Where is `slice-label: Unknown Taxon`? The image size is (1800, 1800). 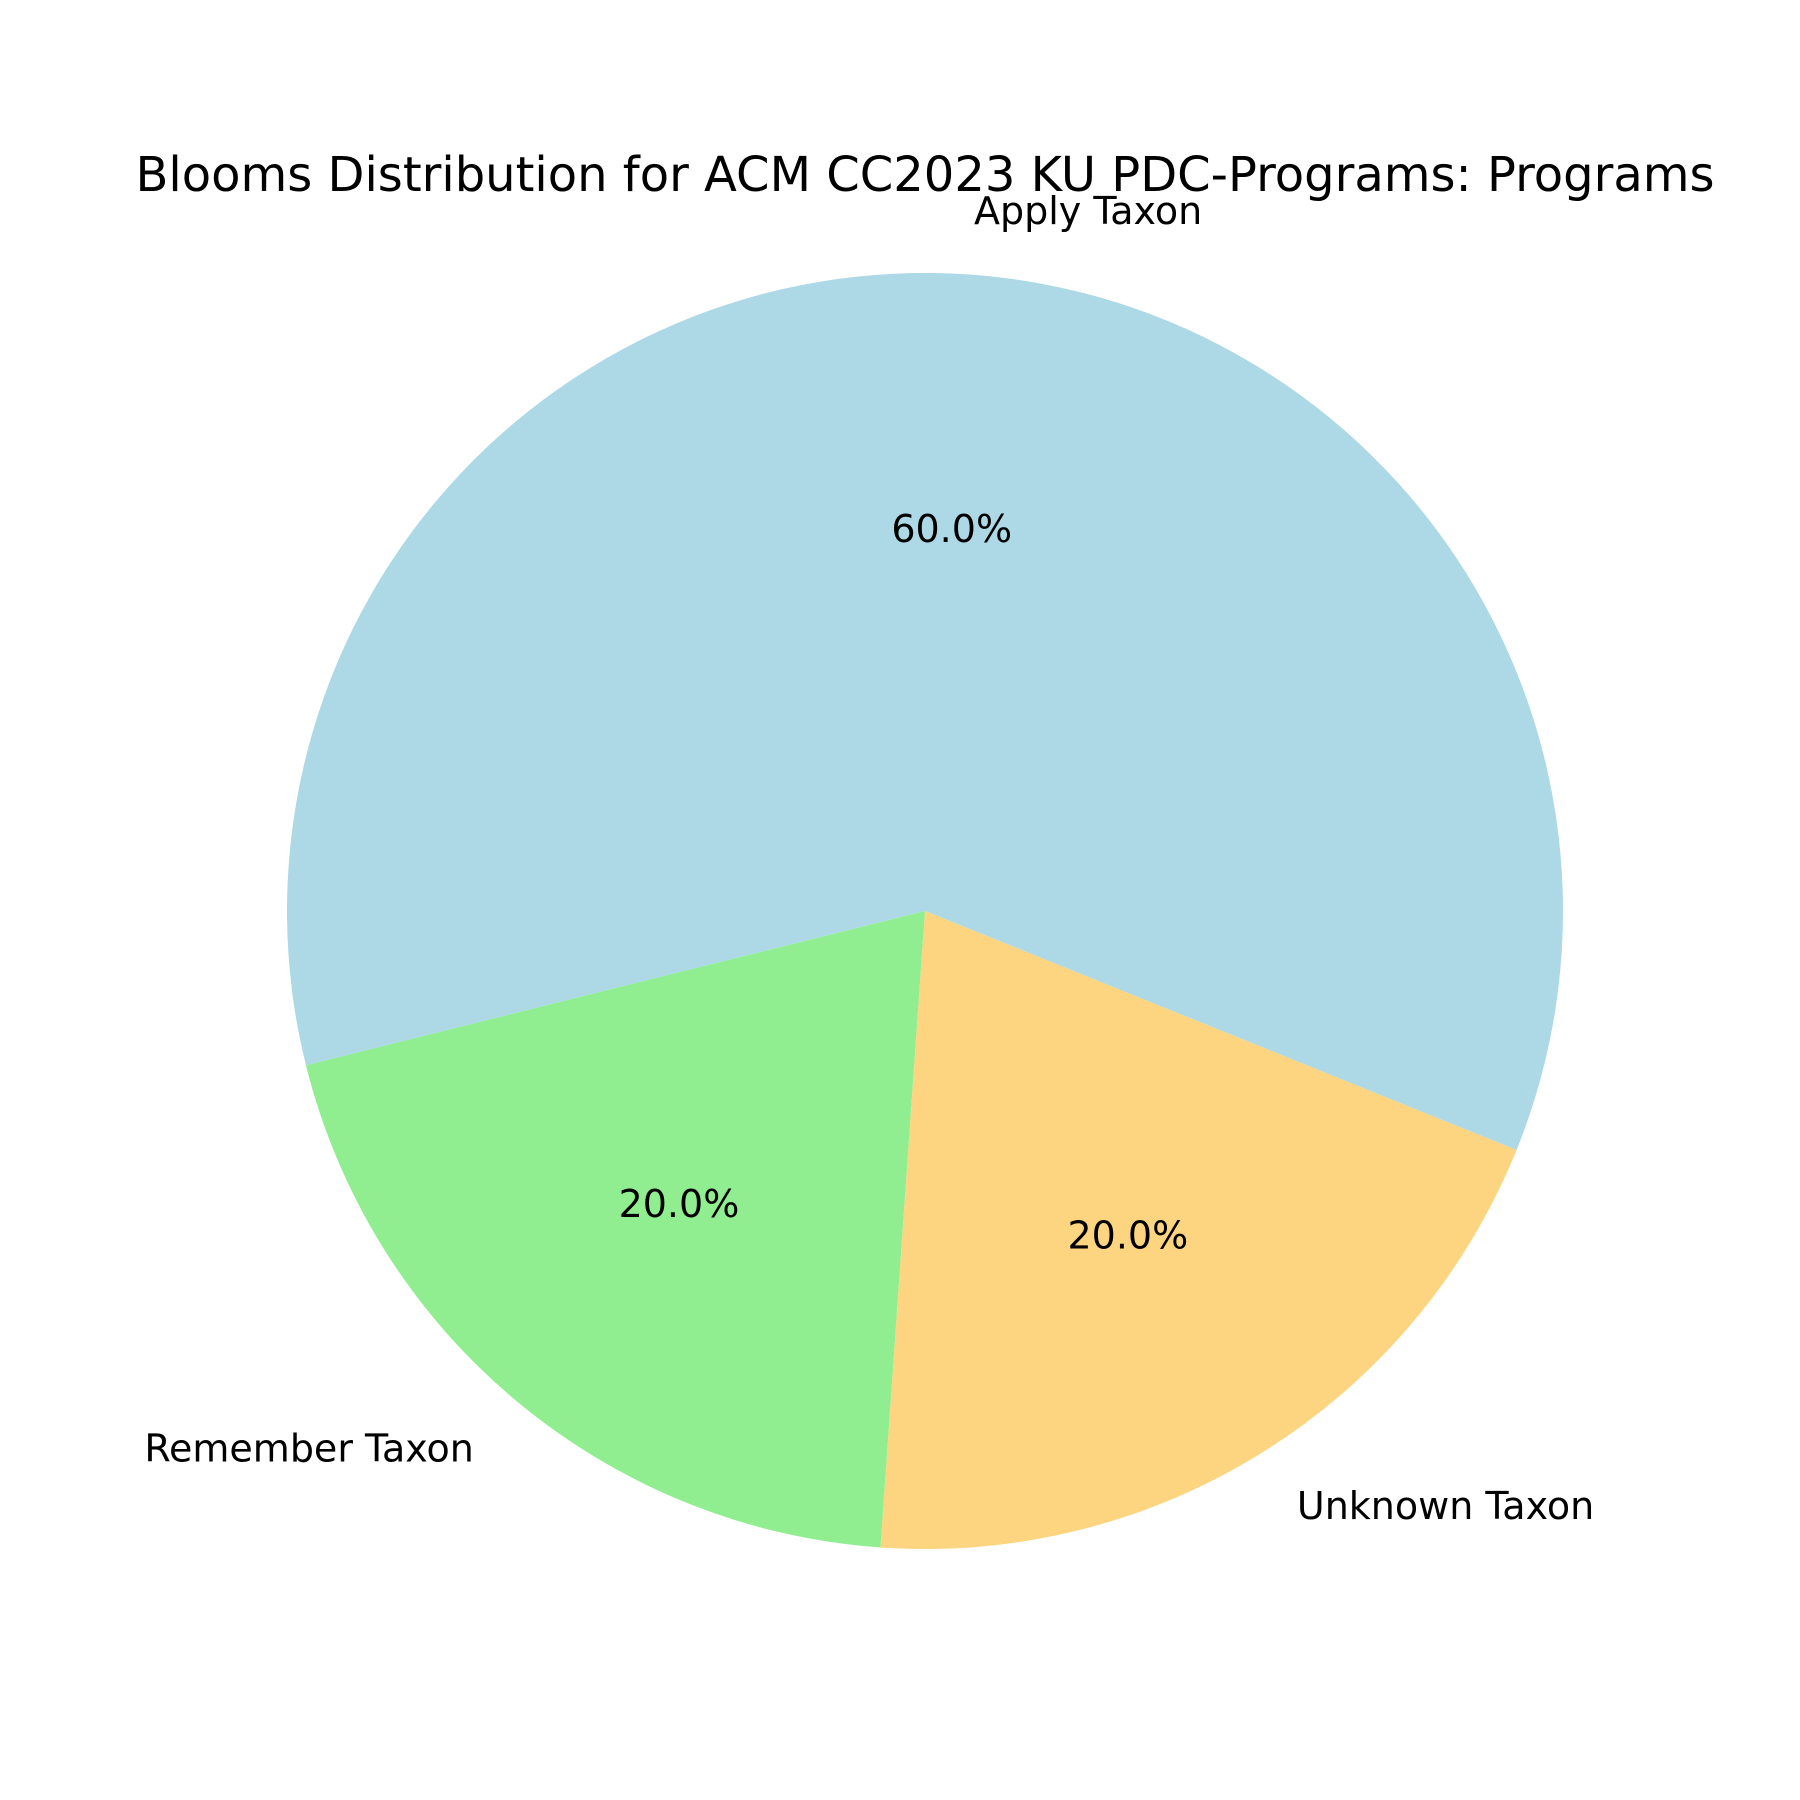 slice-label: Unknown Taxon is located at coordinates (1445, 1506).